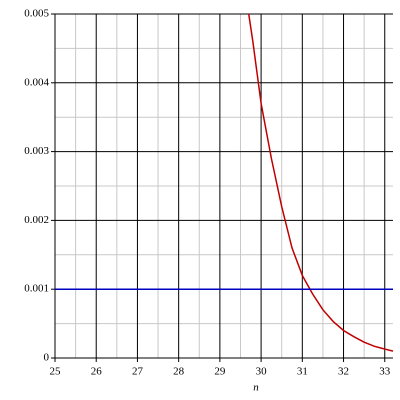 The height and width of the screenshot is (400, 400). What do you see at coordinates (56, 372) in the screenshot?
I see `x-tick-label: 25` at bounding box center [56, 372].